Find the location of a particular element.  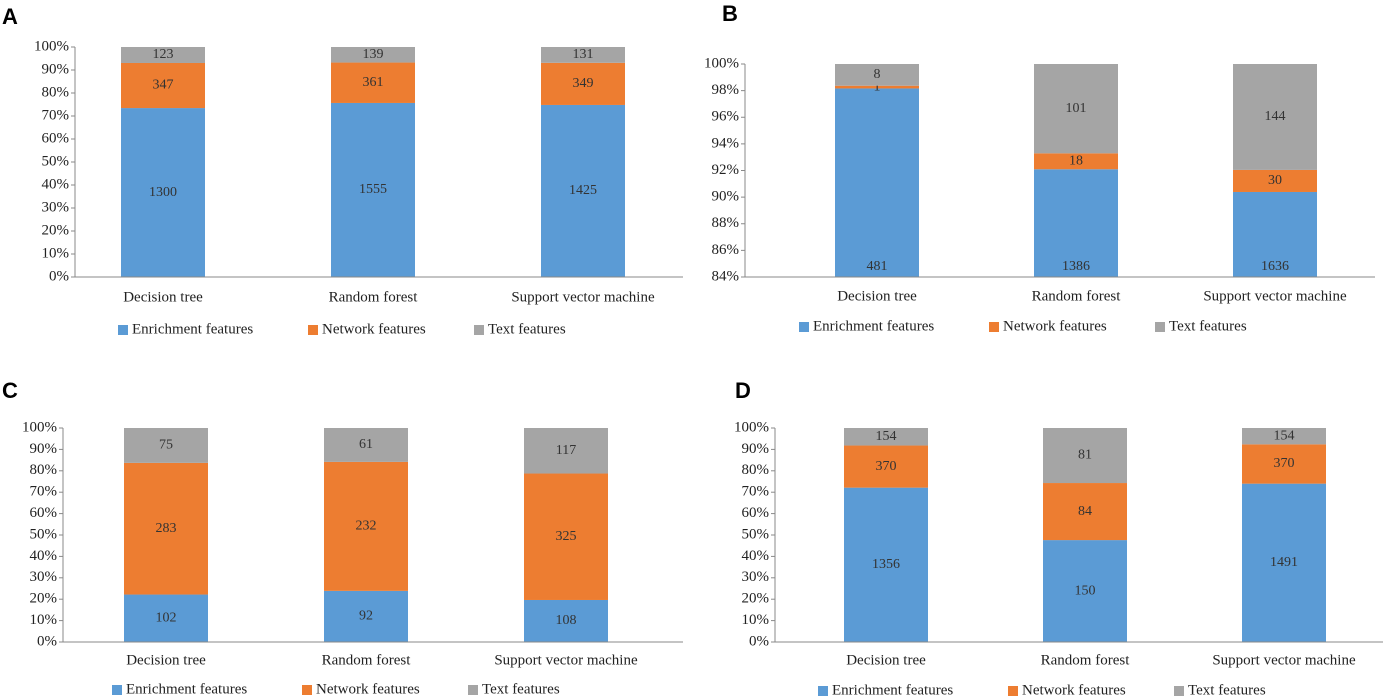

data-label: 84 is located at coordinates (1085, 511).